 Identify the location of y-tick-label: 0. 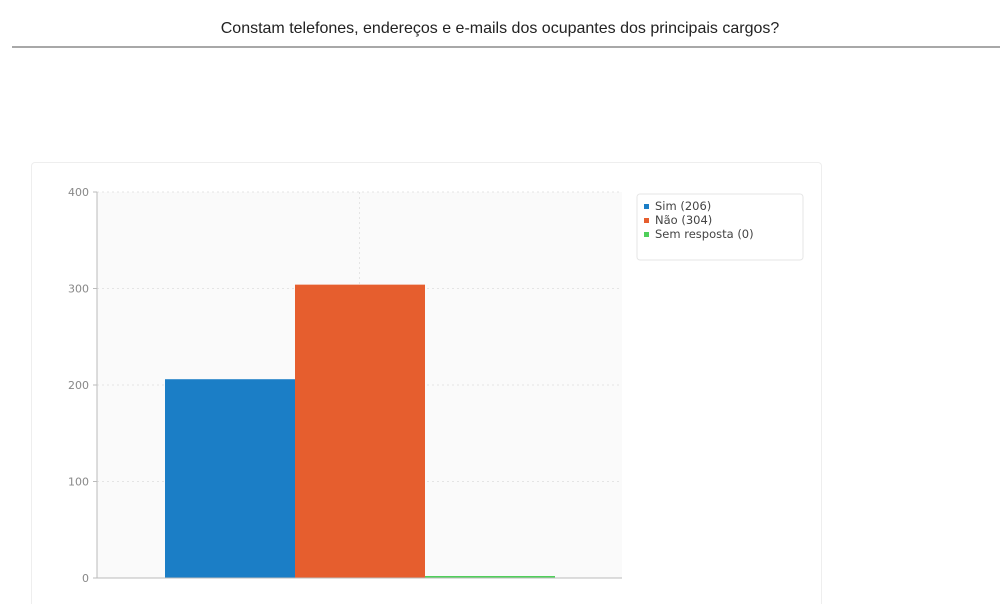
(85, 578).